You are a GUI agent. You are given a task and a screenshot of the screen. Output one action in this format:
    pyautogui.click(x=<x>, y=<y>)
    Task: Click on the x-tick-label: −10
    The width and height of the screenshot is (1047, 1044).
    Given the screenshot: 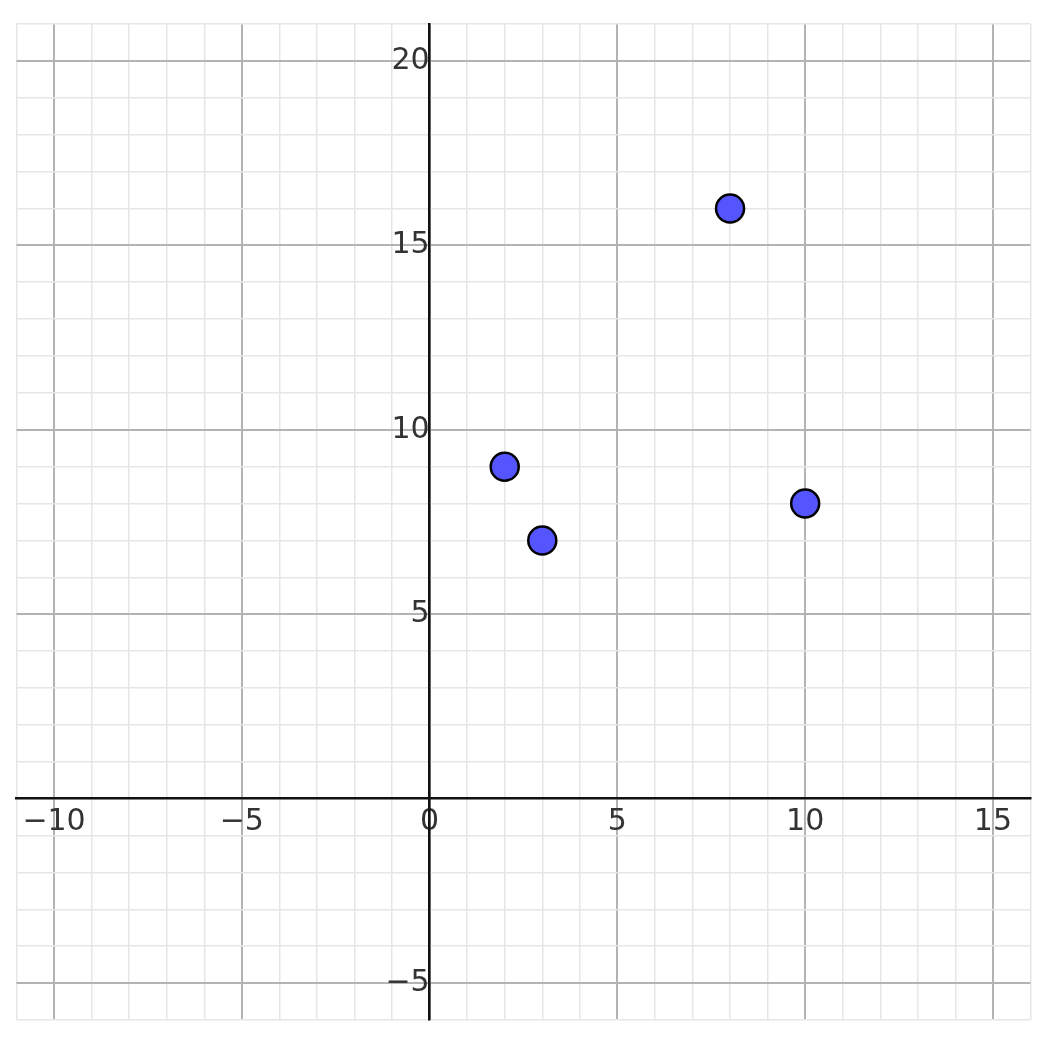 What is the action you would take?
    pyautogui.click(x=54, y=820)
    